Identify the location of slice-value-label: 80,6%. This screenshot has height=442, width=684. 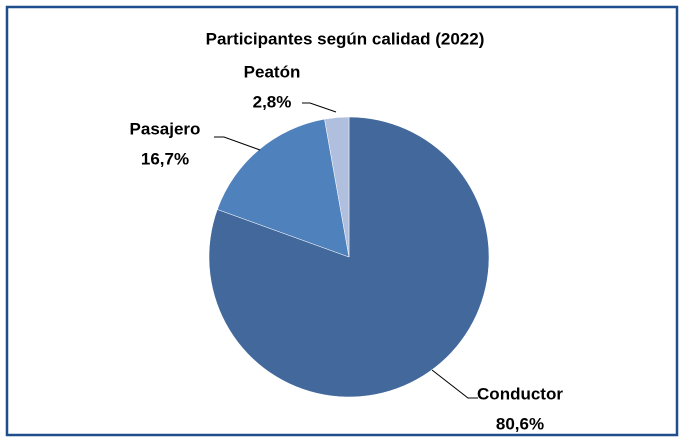
(520, 423).